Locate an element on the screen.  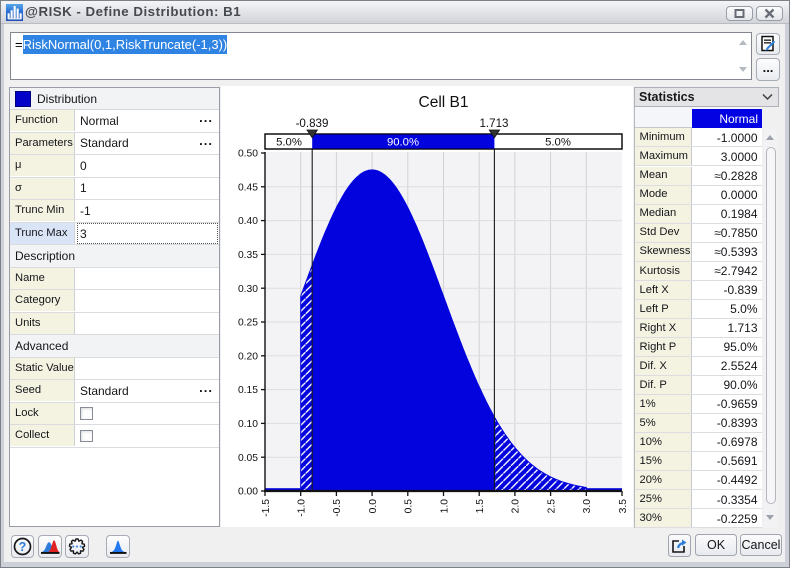
svg-text: 2.0 is located at coordinates (516, 506).